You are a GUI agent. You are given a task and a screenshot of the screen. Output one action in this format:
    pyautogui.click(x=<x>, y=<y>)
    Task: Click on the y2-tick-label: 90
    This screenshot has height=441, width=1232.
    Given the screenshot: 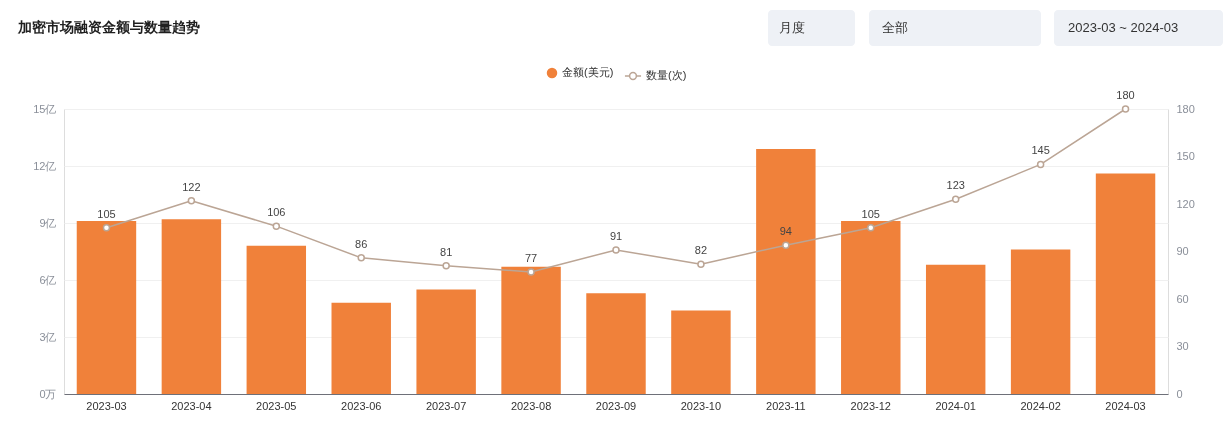 What is the action you would take?
    pyautogui.click(x=1182, y=251)
    